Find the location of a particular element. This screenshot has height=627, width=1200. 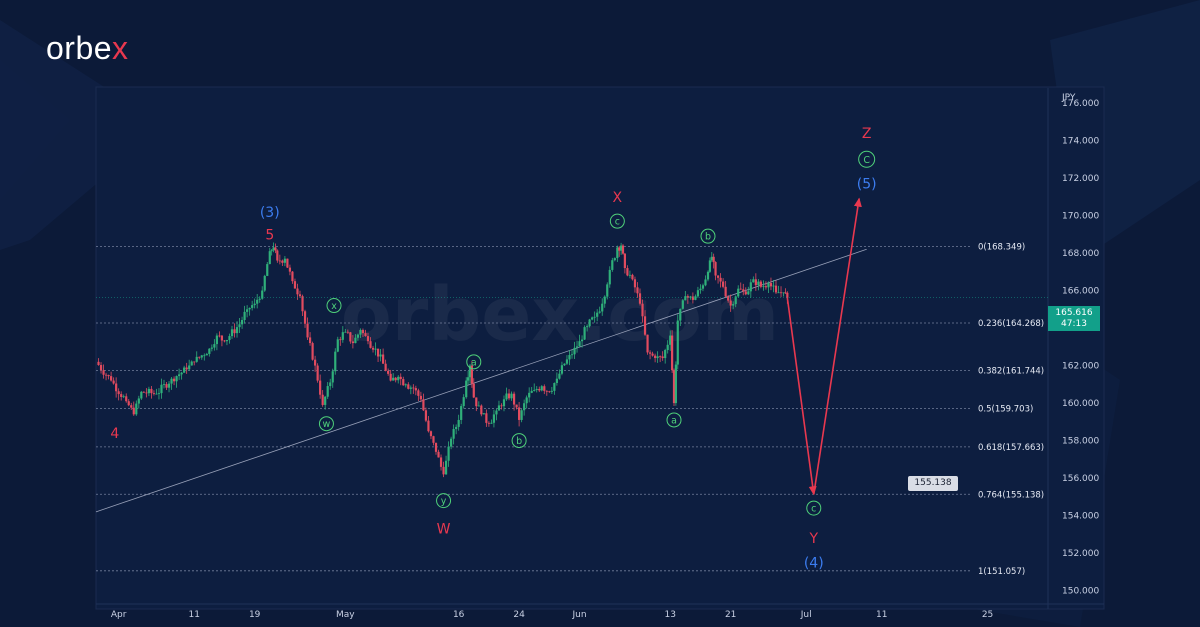

fib-label: 1(151.057) is located at coordinates (1001, 572).